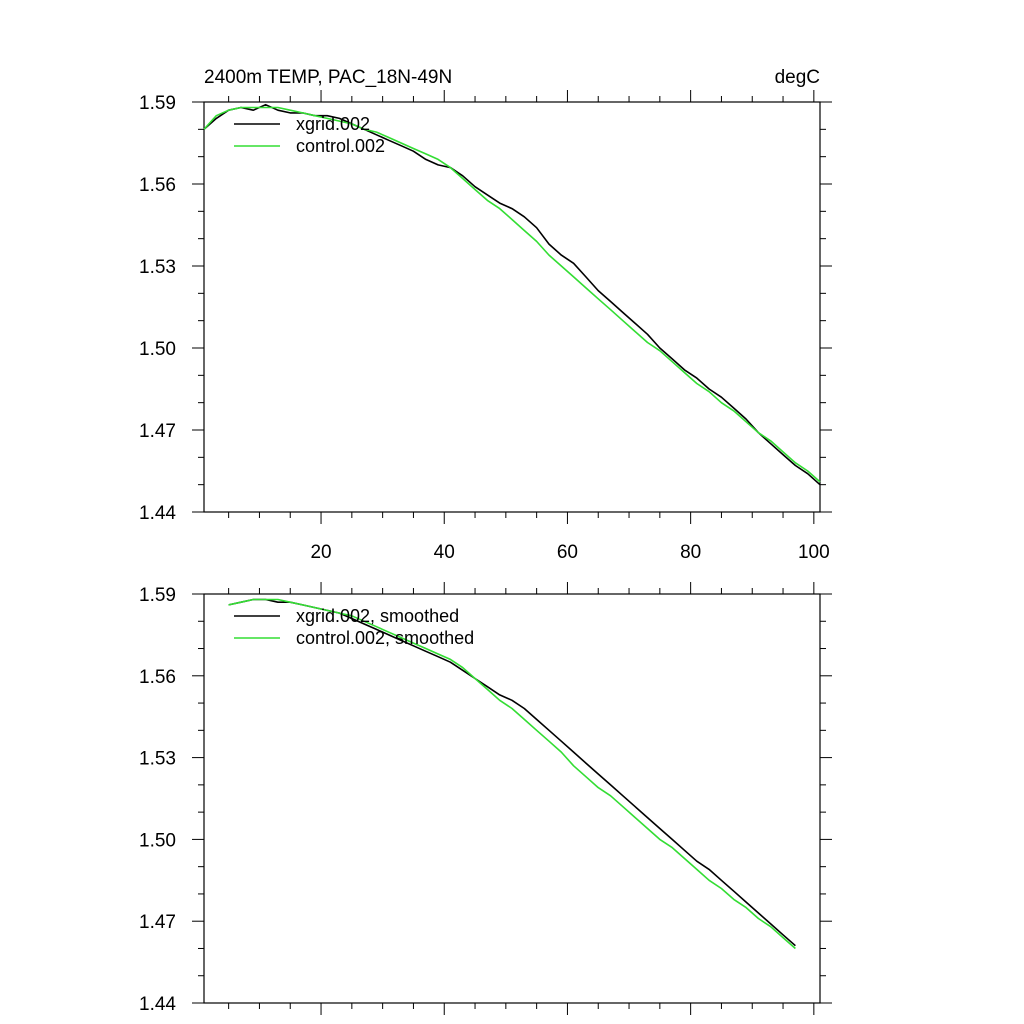 The width and height of the screenshot is (1024, 1024). Describe the element at coordinates (797, 77) in the screenshot. I see `chart-units: degC` at that location.